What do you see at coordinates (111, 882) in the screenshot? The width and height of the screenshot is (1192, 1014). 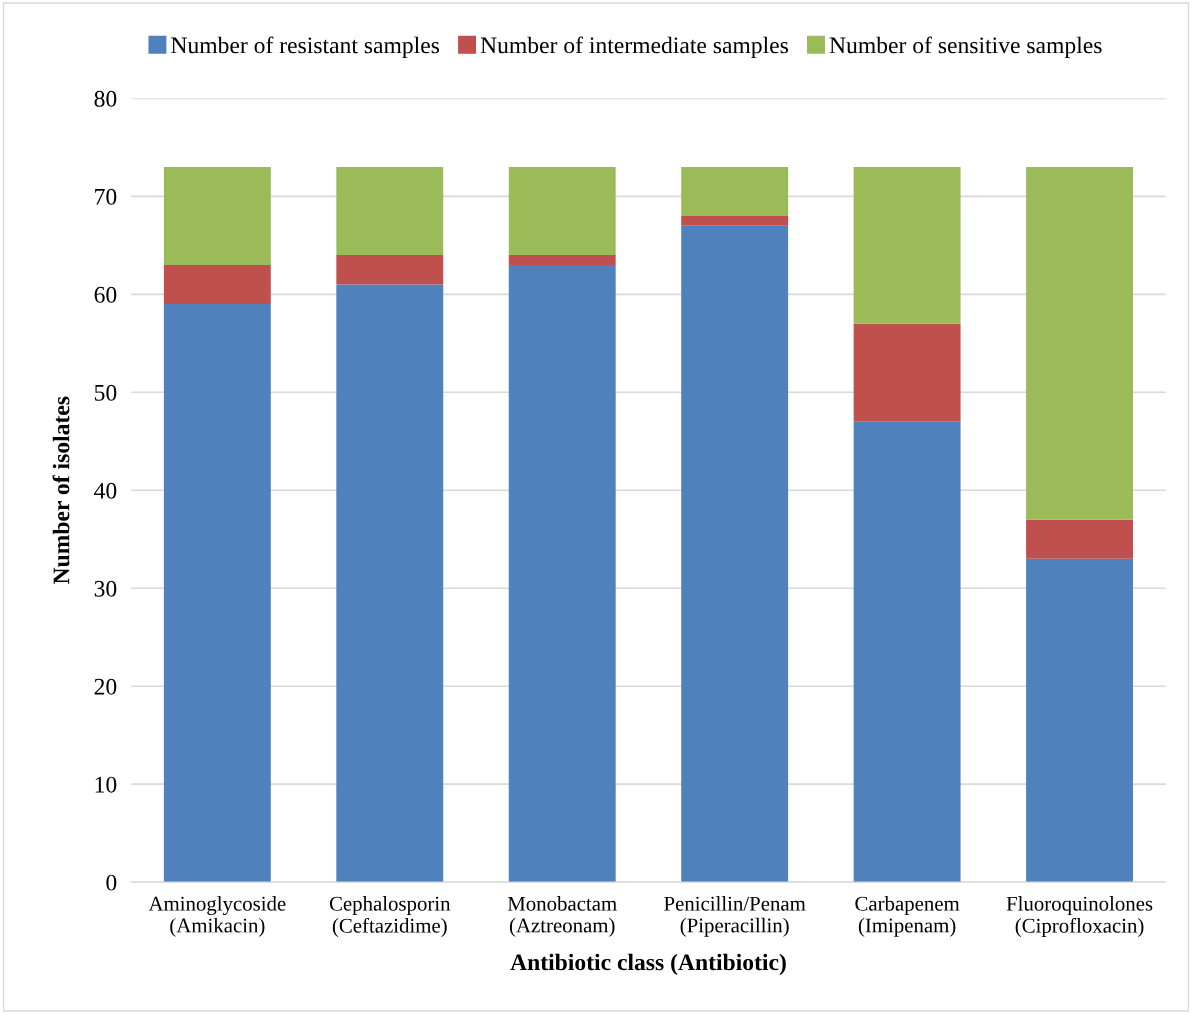 I see `y-tick-label: 0` at bounding box center [111, 882].